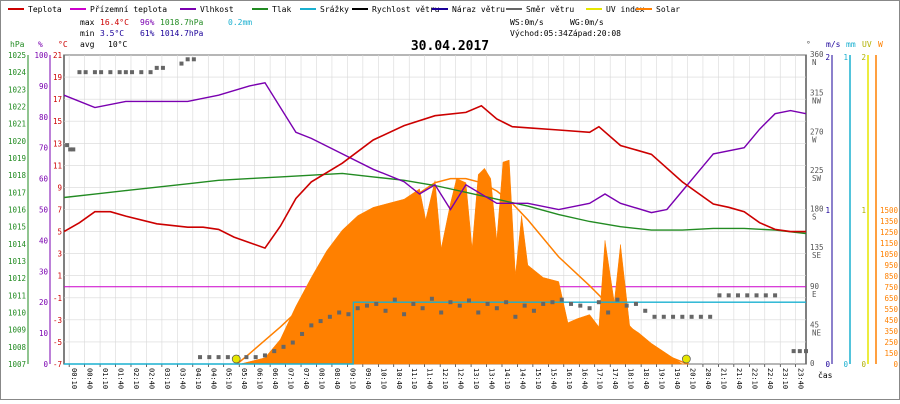 This screenshot has width=900, height=404. I want to click on x-tick-label-43: 21:10, so click(723, 378).